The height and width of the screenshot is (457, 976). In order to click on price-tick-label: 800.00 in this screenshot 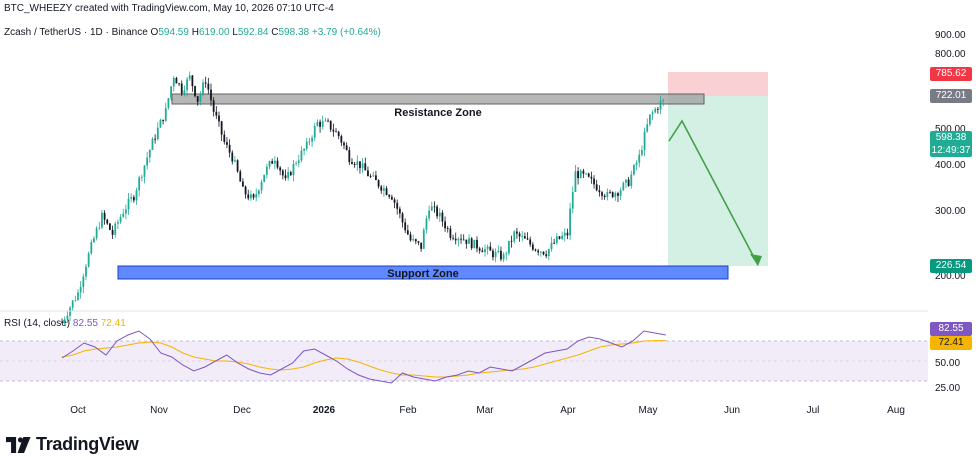, I will do `click(950, 54)`.